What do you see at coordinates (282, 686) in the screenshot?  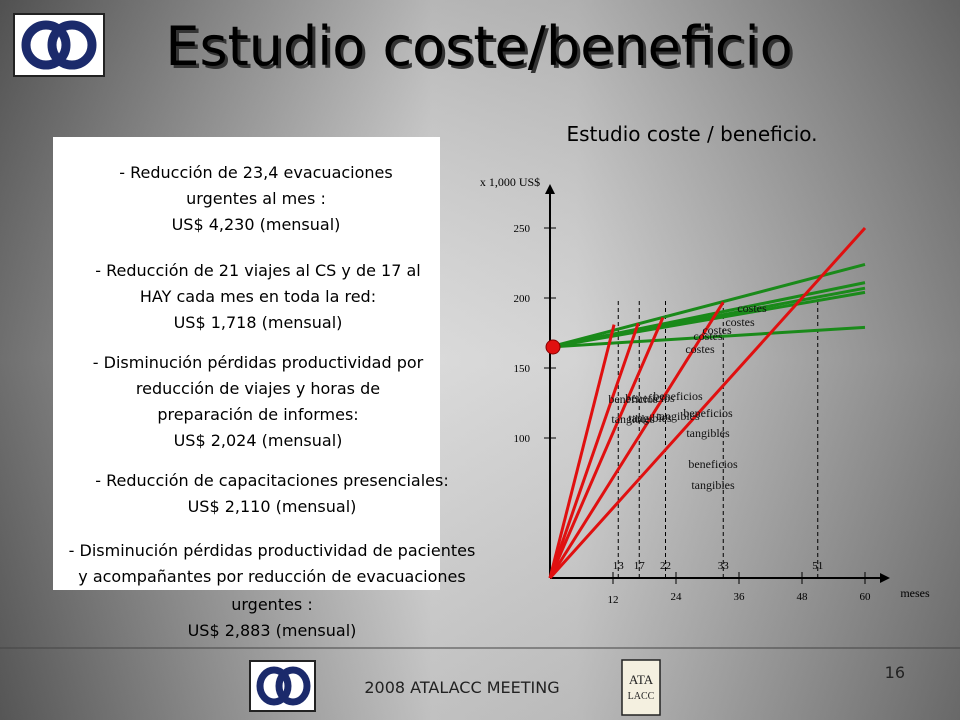 I see `footer-logo` at bounding box center [282, 686].